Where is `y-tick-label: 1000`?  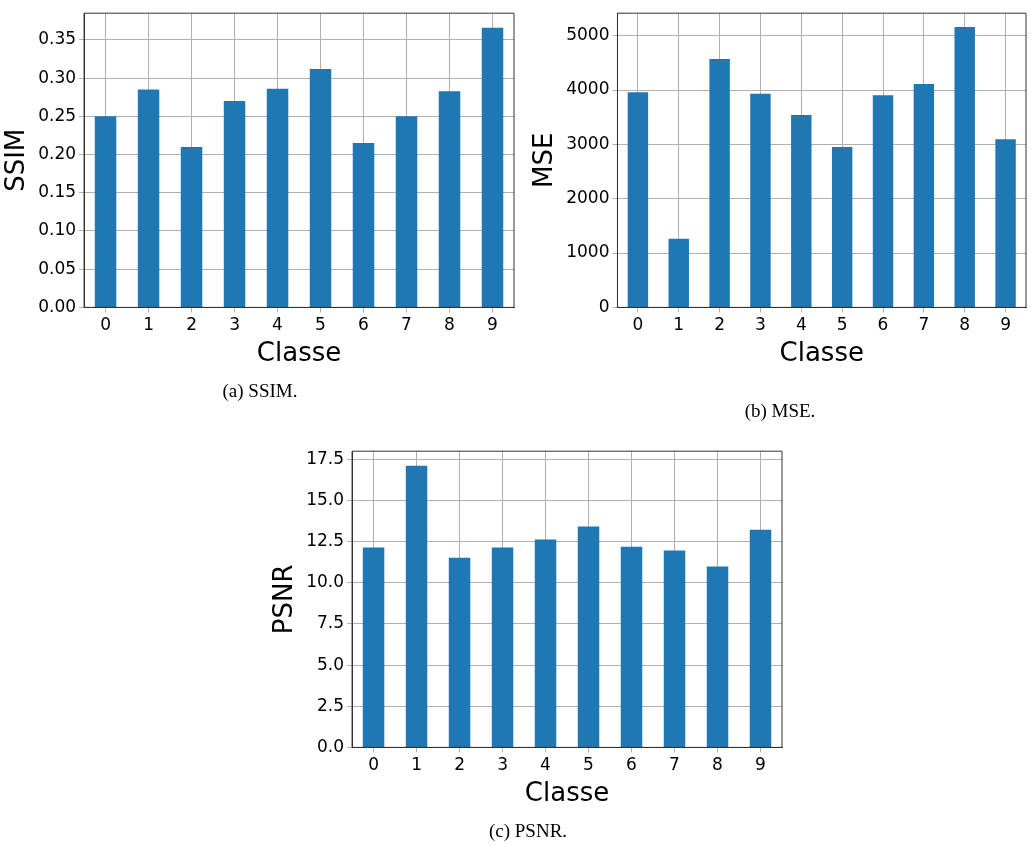 y-tick-label: 1000 is located at coordinates (588, 251).